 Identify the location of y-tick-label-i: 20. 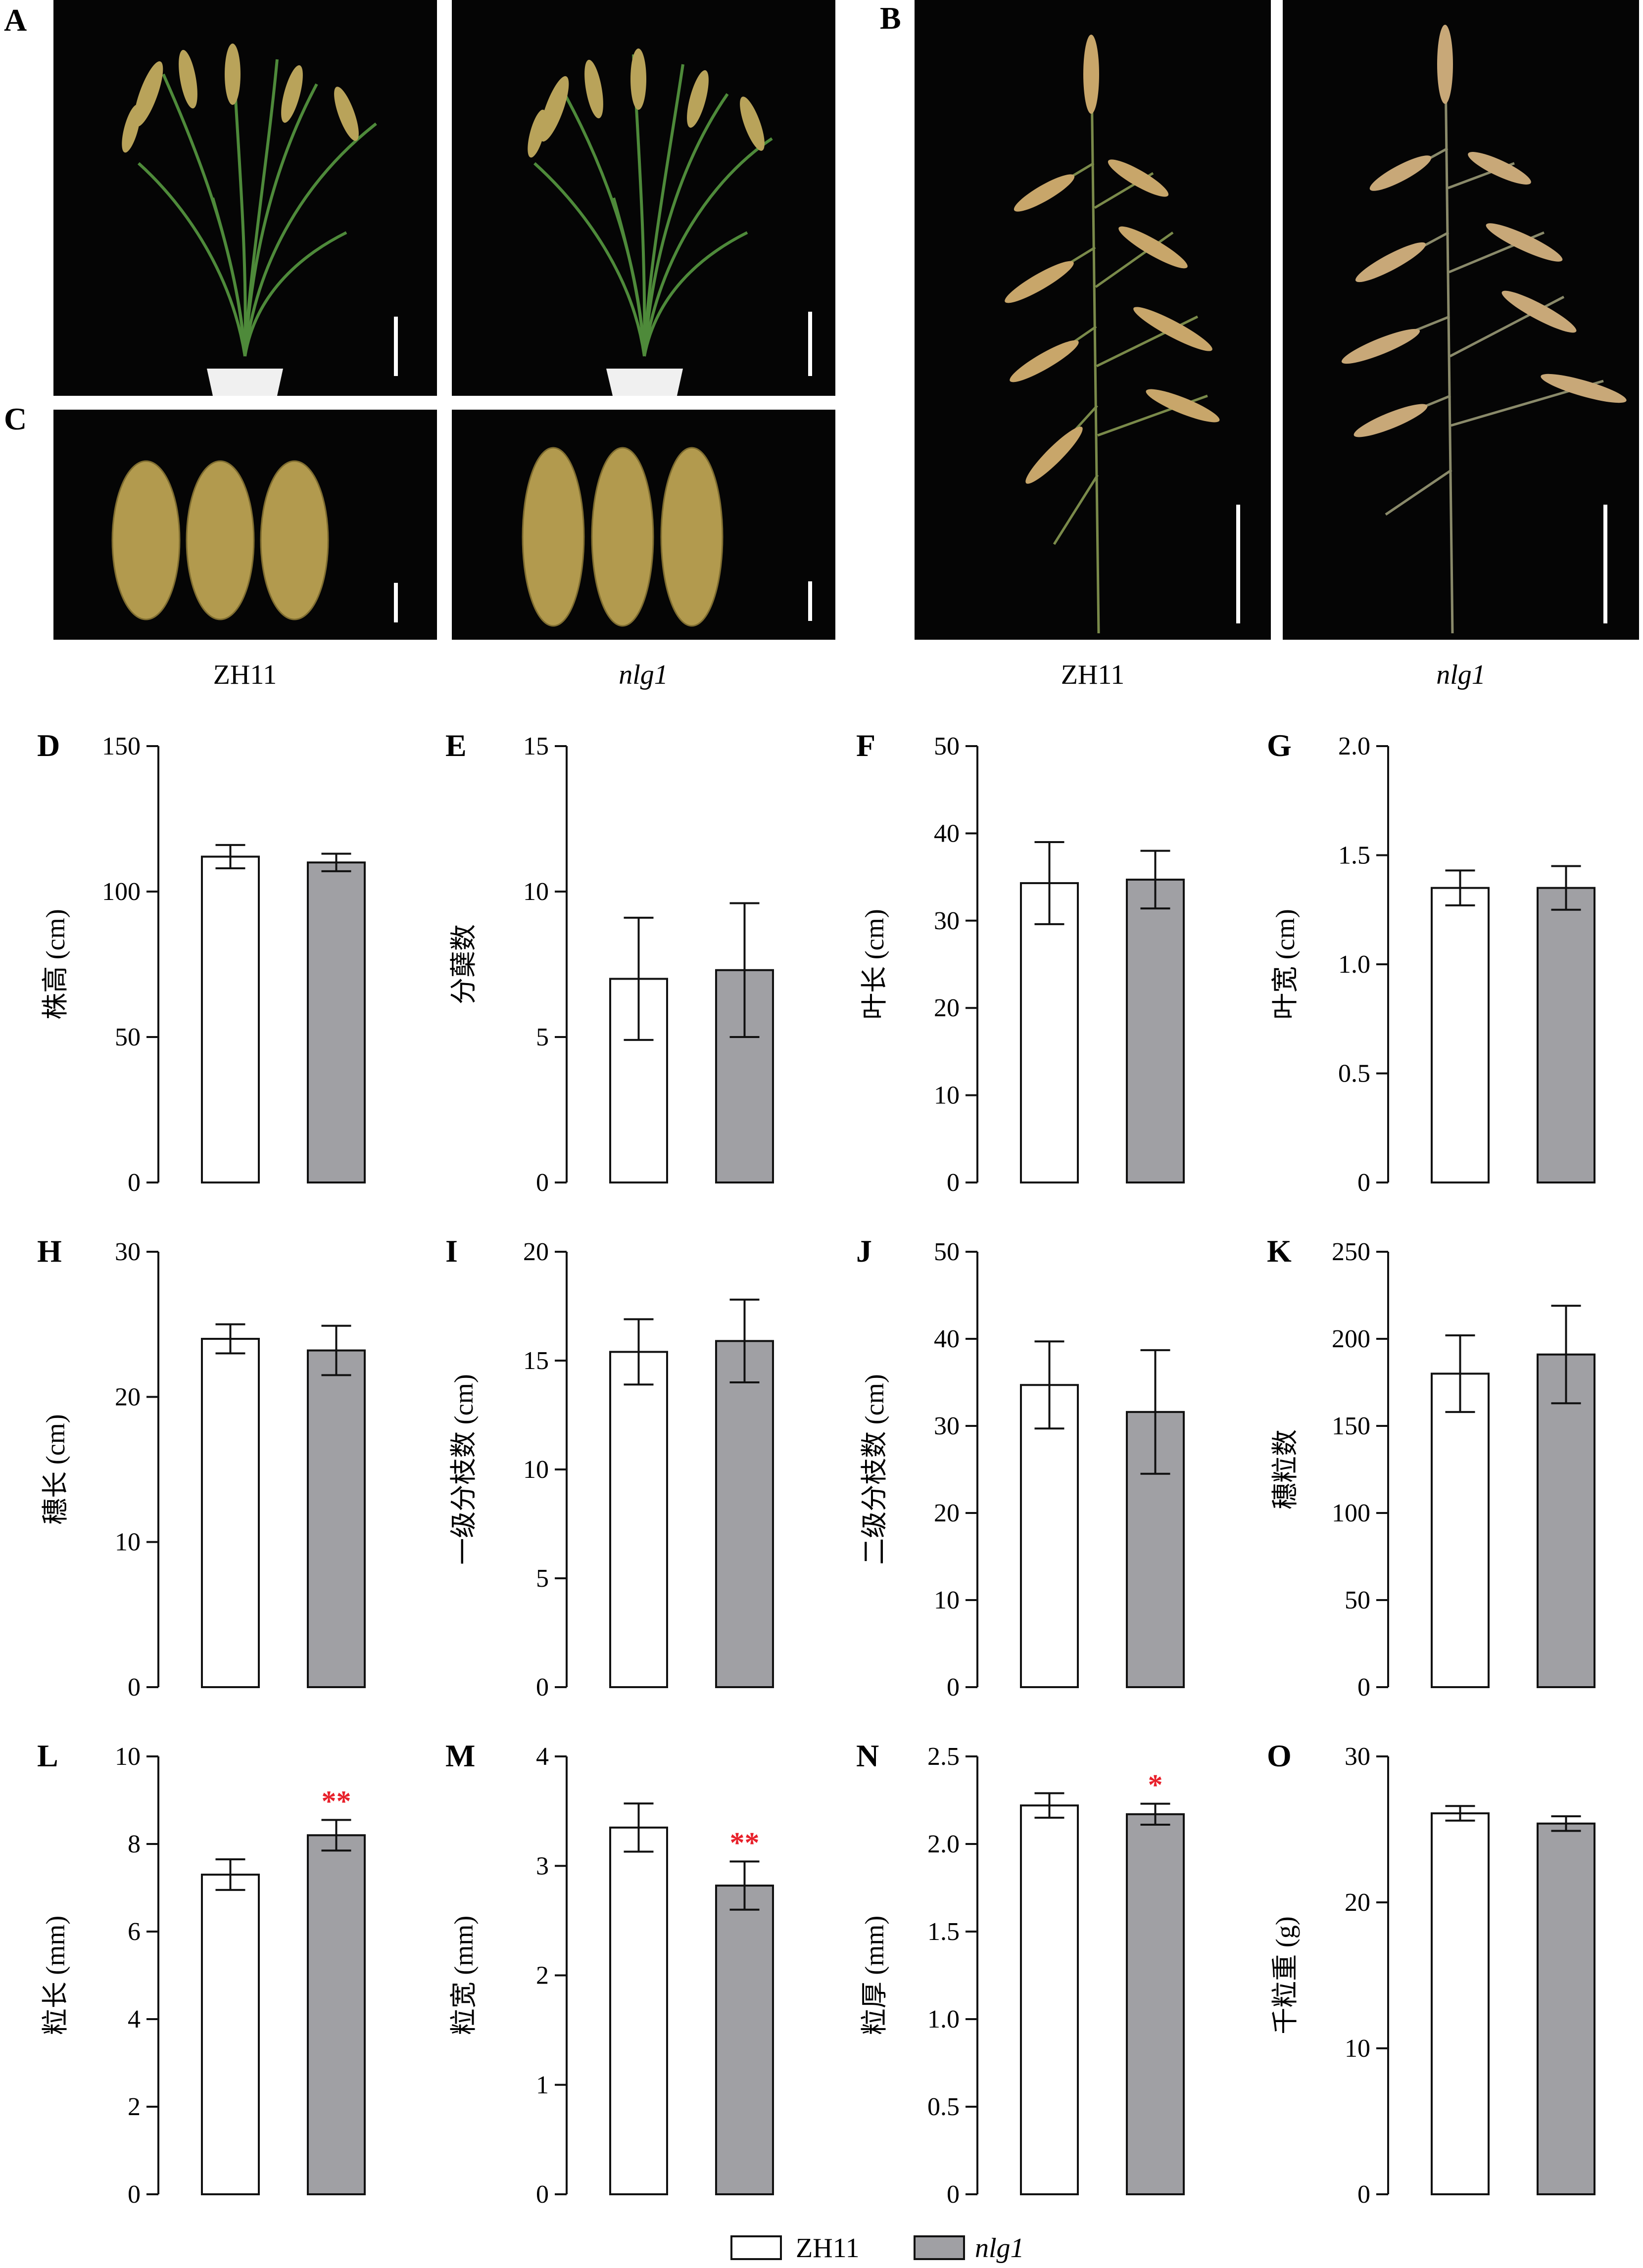
(536, 1252).